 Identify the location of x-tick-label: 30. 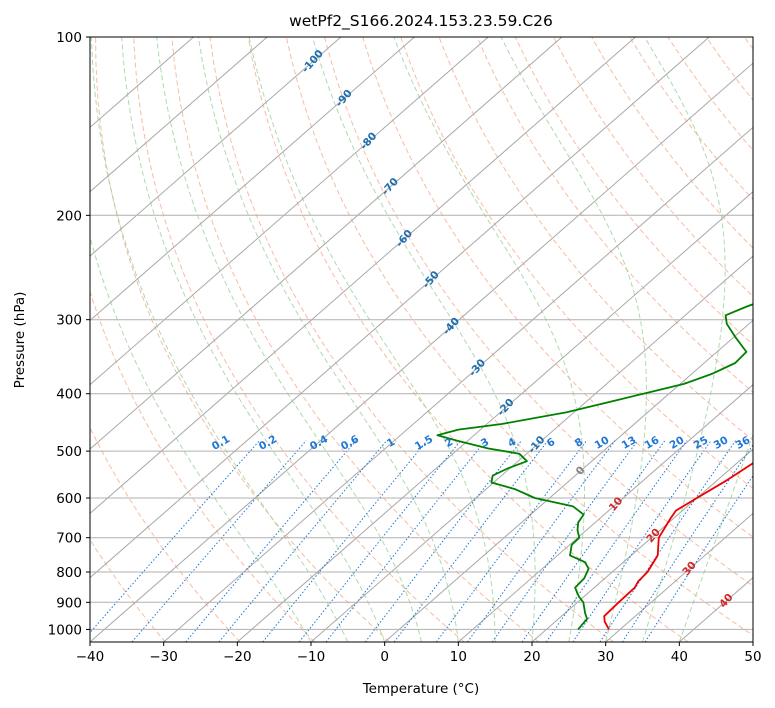
(605, 657).